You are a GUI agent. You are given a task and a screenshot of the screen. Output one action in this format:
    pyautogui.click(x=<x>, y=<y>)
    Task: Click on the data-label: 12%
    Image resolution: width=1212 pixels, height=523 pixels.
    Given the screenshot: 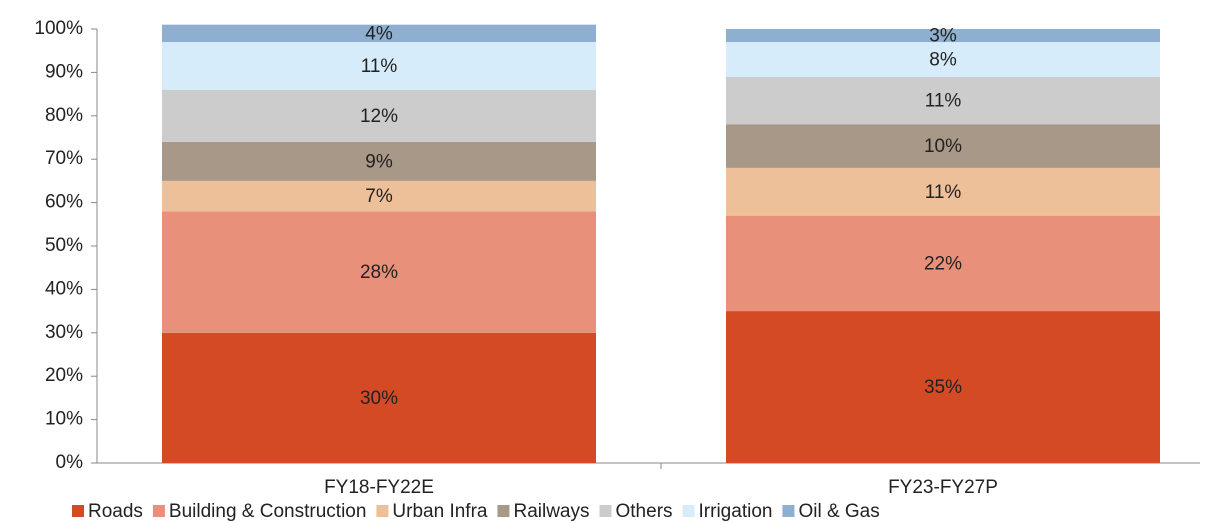 What is the action you would take?
    pyautogui.click(x=379, y=116)
    